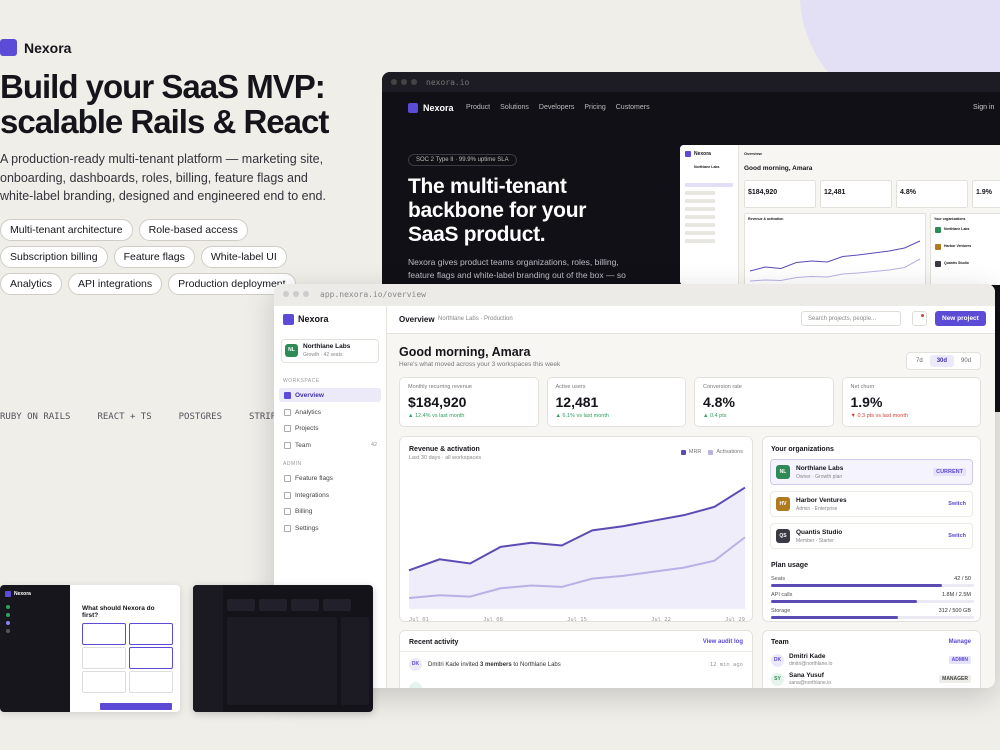 The width and height of the screenshot is (1000, 750). I want to click on org-action: CURRENT, so click(949, 472).